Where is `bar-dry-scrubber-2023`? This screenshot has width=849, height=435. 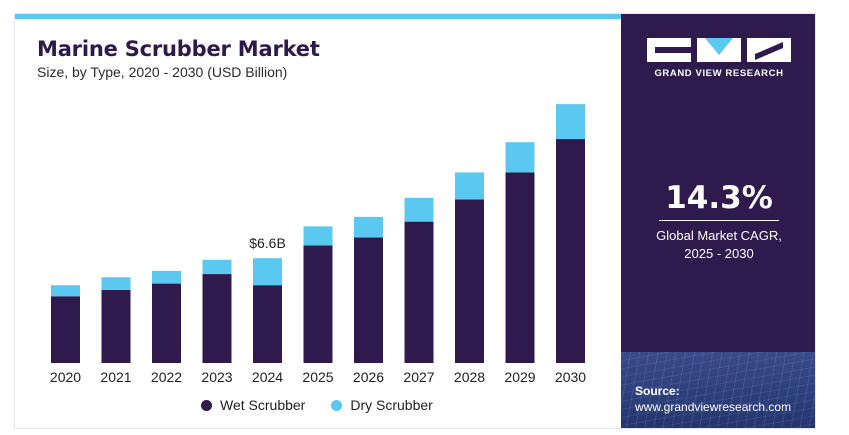 bar-dry-scrubber-2023 is located at coordinates (217, 267).